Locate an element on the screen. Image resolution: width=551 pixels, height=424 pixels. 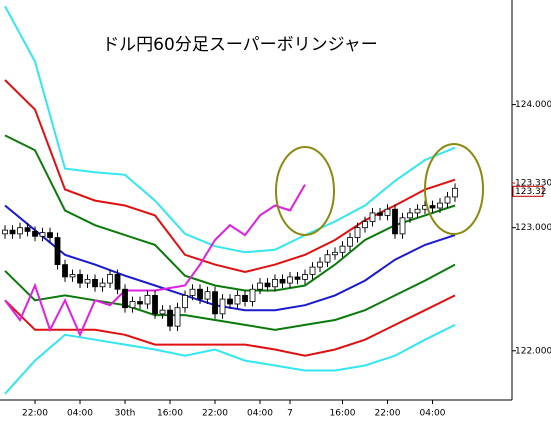
price-label-box is located at coordinates (528, 191).